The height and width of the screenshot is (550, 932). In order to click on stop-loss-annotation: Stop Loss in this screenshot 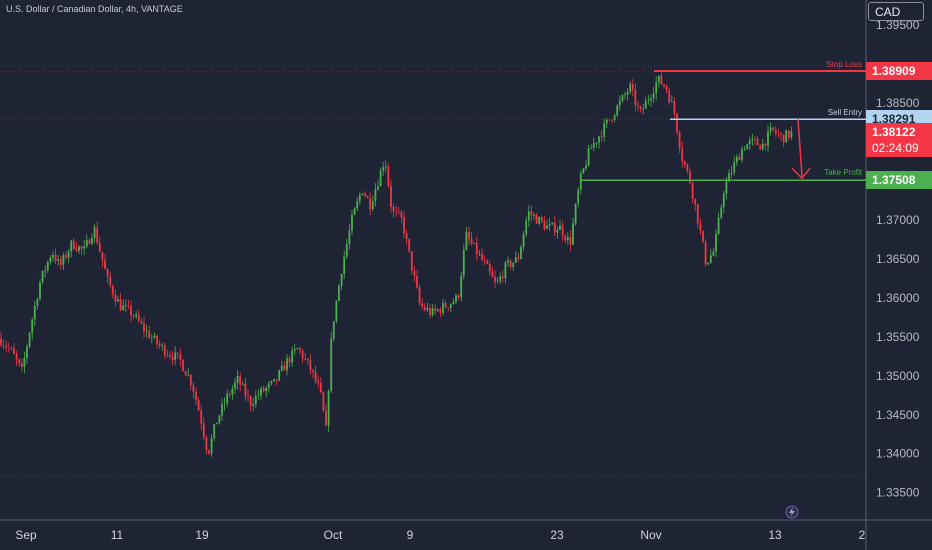, I will do `click(844, 64)`.